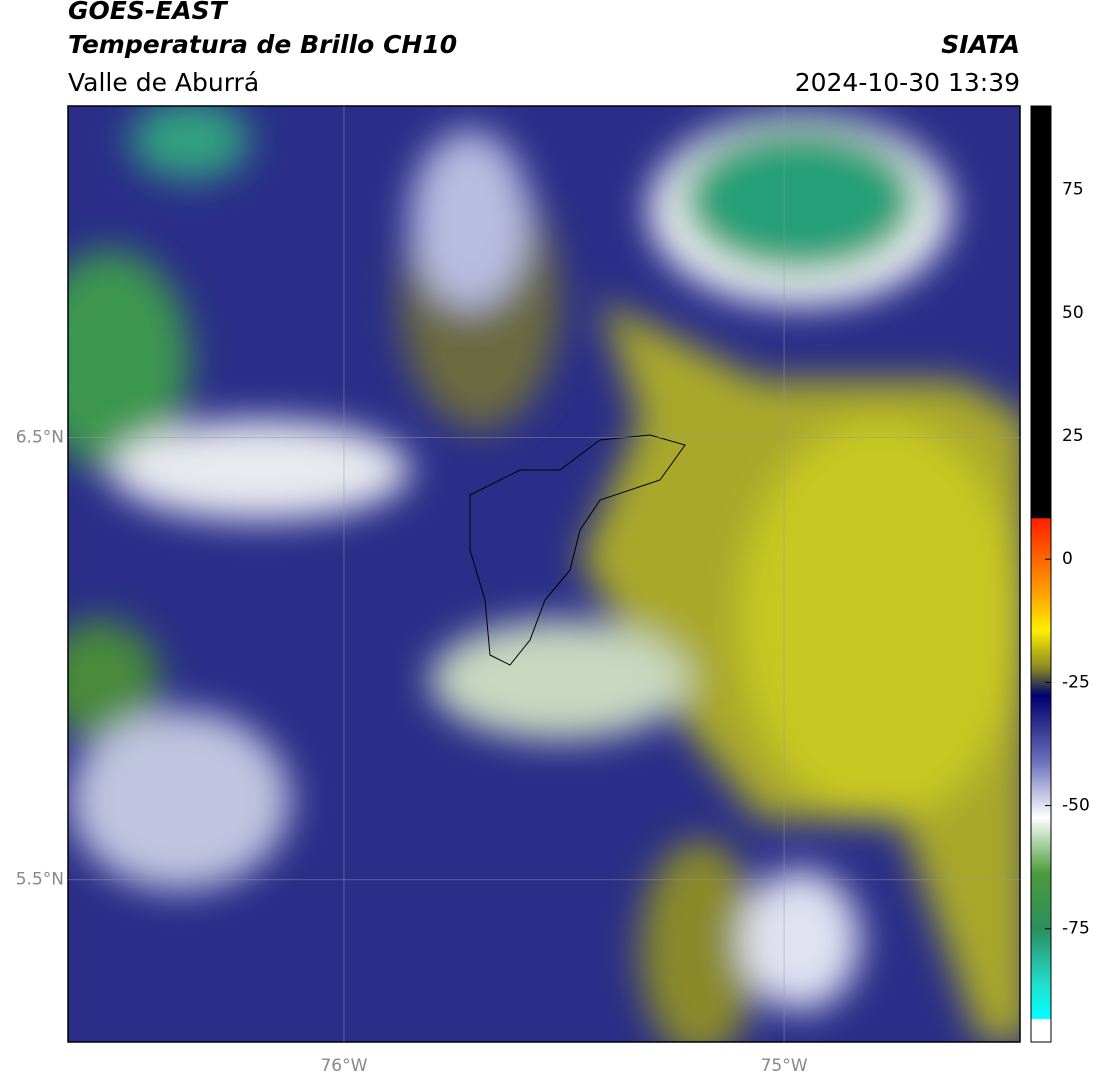 This screenshot has width=1094, height=1078. What do you see at coordinates (1073, 313) in the screenshot?
I see `colorbar-label: 50` at bounding box center [1073, 313].